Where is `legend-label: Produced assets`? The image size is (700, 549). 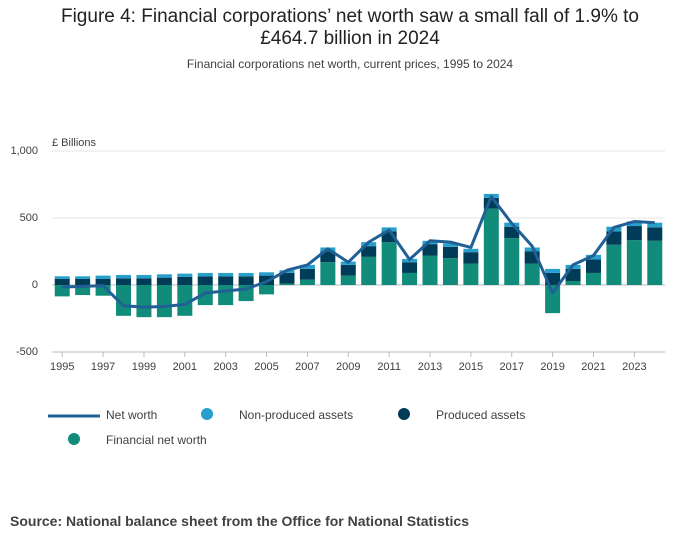
legend-label: Produced assets is located at coordinates (480, 415).